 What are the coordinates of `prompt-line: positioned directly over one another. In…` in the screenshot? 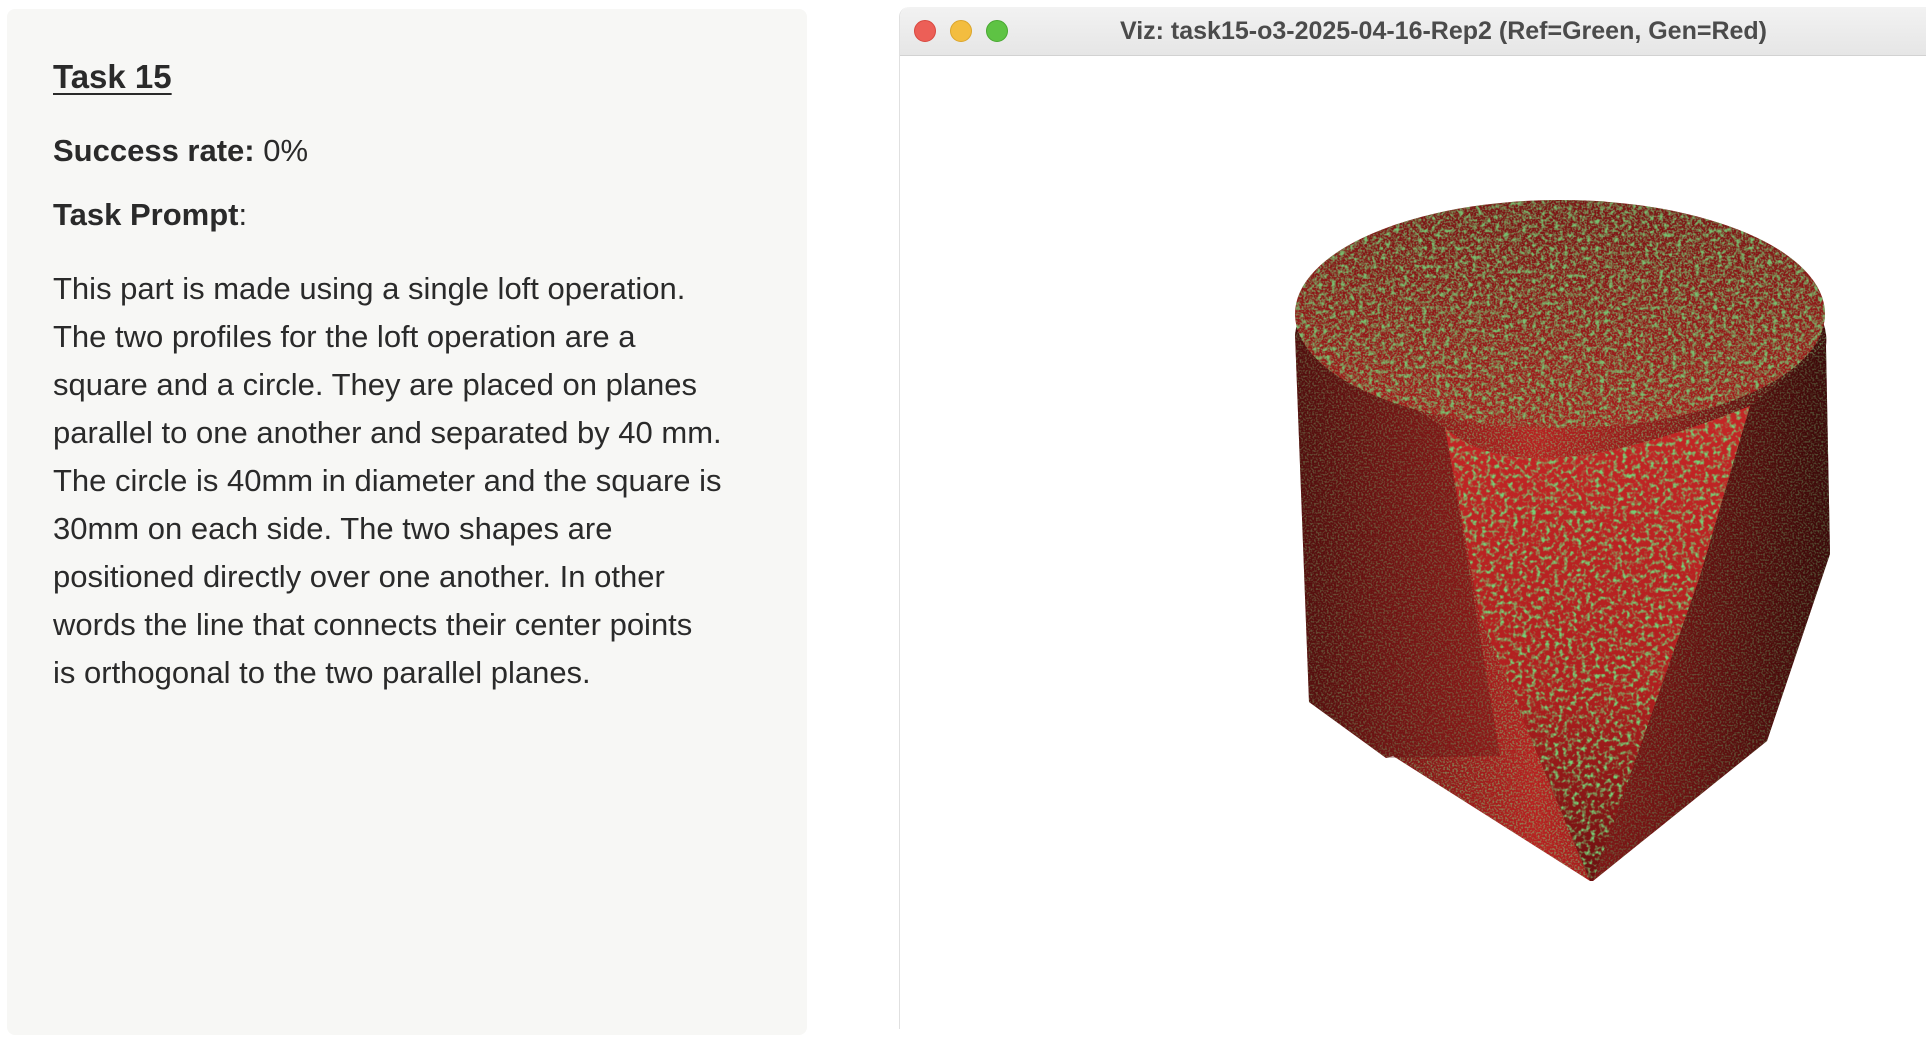 It's located at (359, 576).